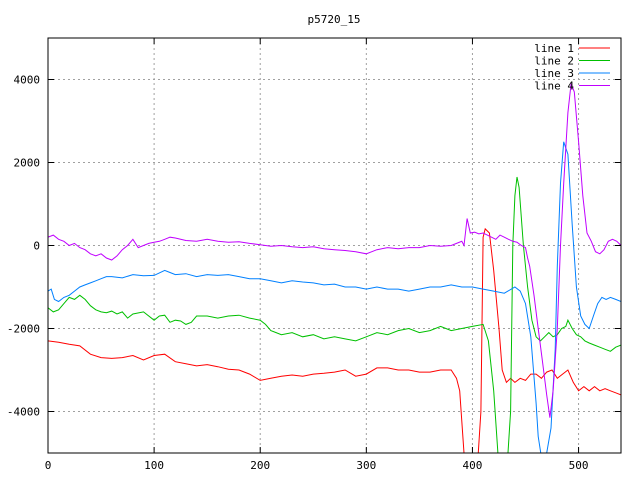 The image size is (640, 480). What do you see at coordinates (334, 19) in the screenshot?
I see `chart-title: p5720_15` at bounding box center [334, 19].